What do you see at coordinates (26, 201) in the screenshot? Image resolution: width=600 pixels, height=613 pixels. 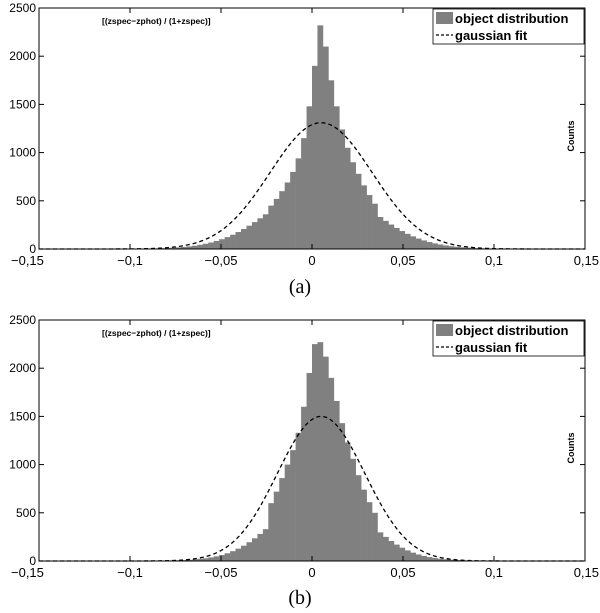 I see `y-tick-label: 500` at bounding box center [26, 201].